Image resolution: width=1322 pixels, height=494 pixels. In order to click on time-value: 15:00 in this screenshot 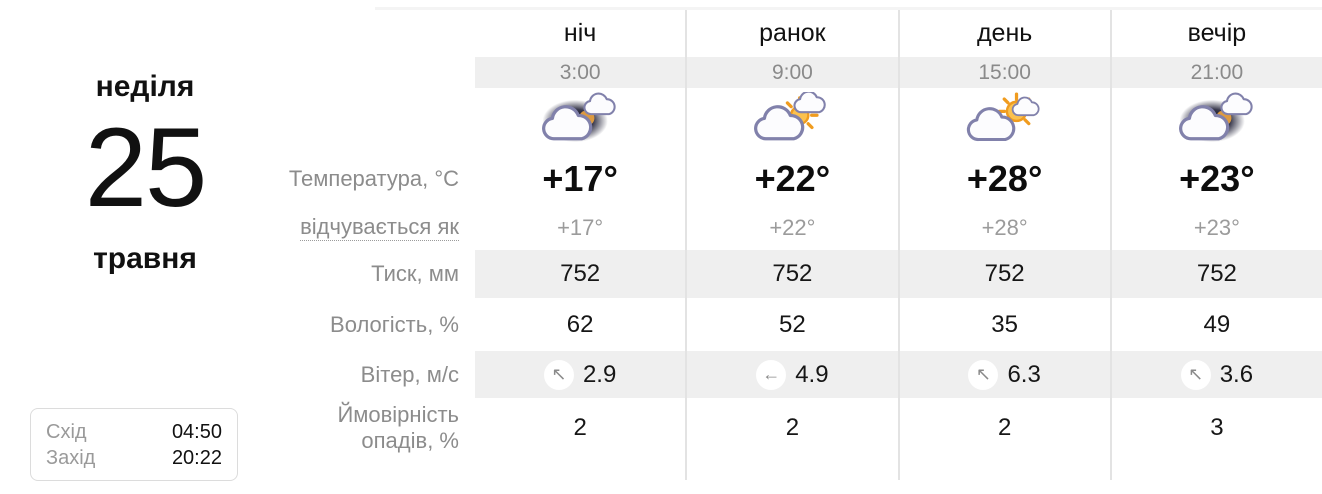, I will do `click(1003, 72)`.